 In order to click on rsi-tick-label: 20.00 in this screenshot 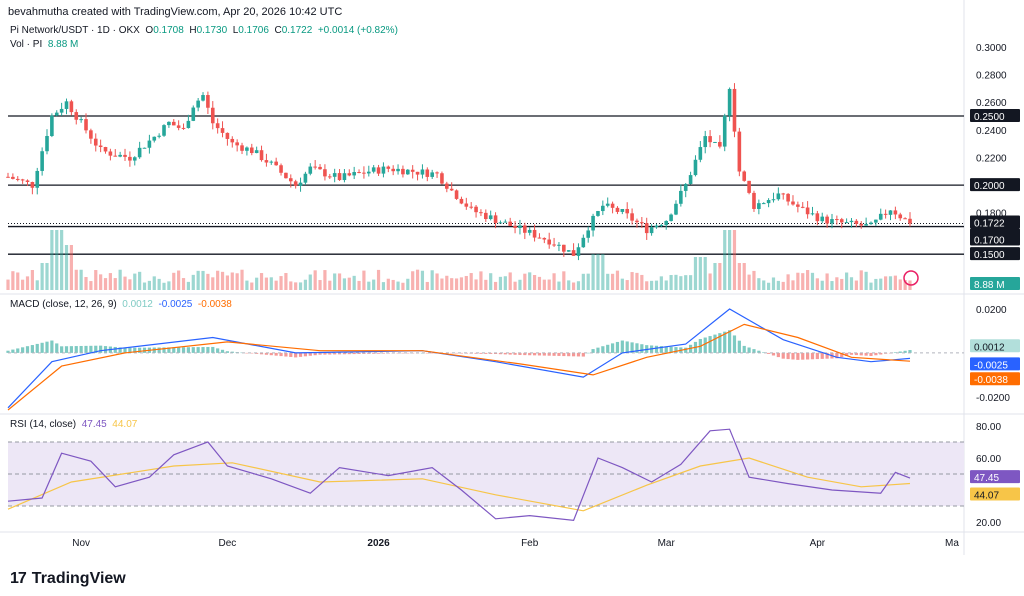, I will do `click(988, 523)`.